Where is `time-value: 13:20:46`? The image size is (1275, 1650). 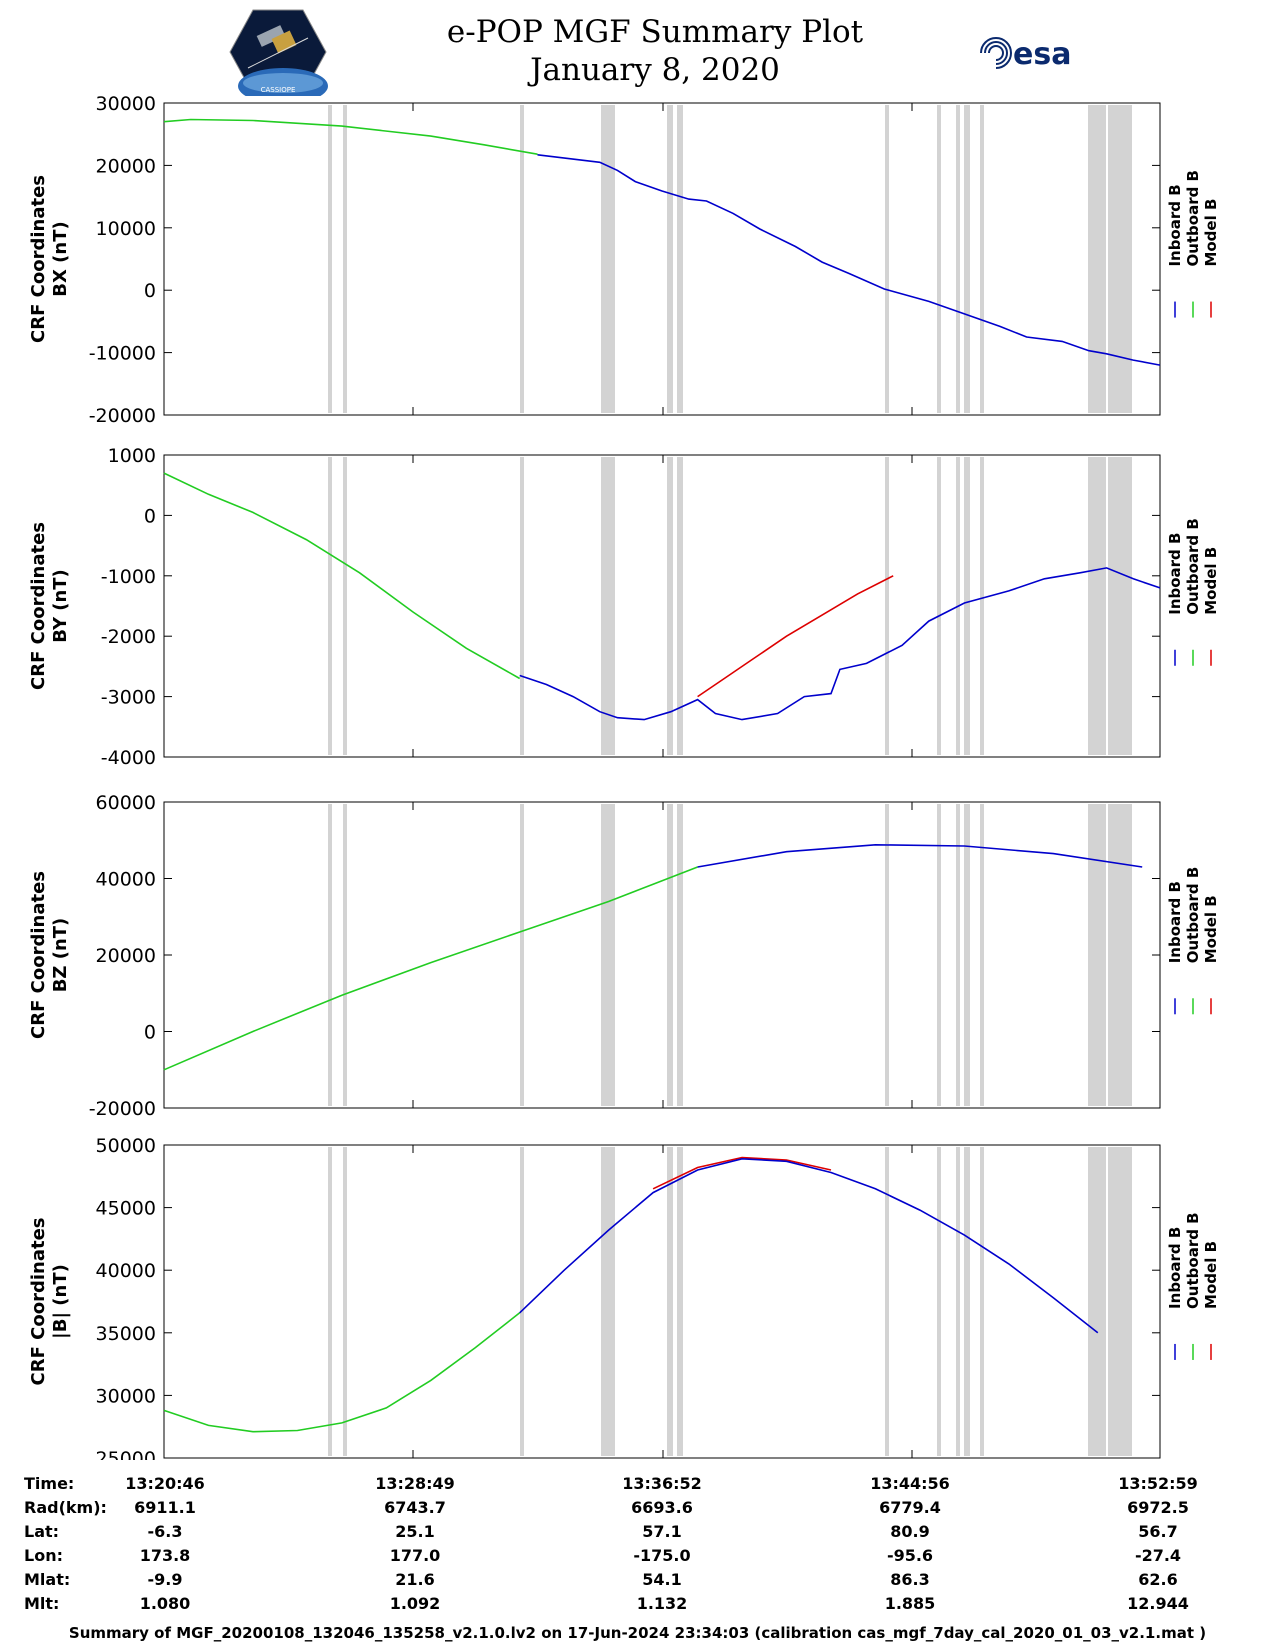 time-value: 13:20:46 is located at coordinates (165, 1483).